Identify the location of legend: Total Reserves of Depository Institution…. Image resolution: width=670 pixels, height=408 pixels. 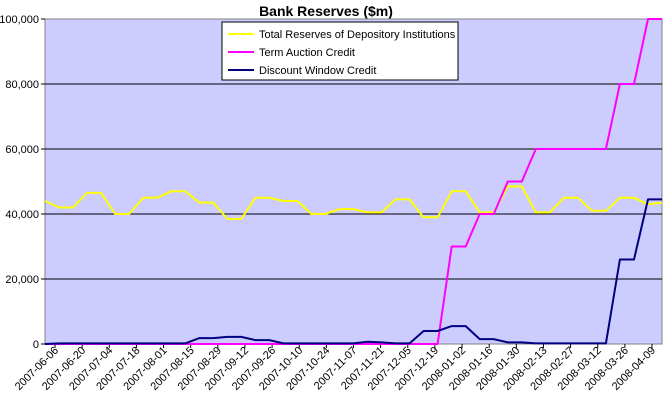
(340, 51).